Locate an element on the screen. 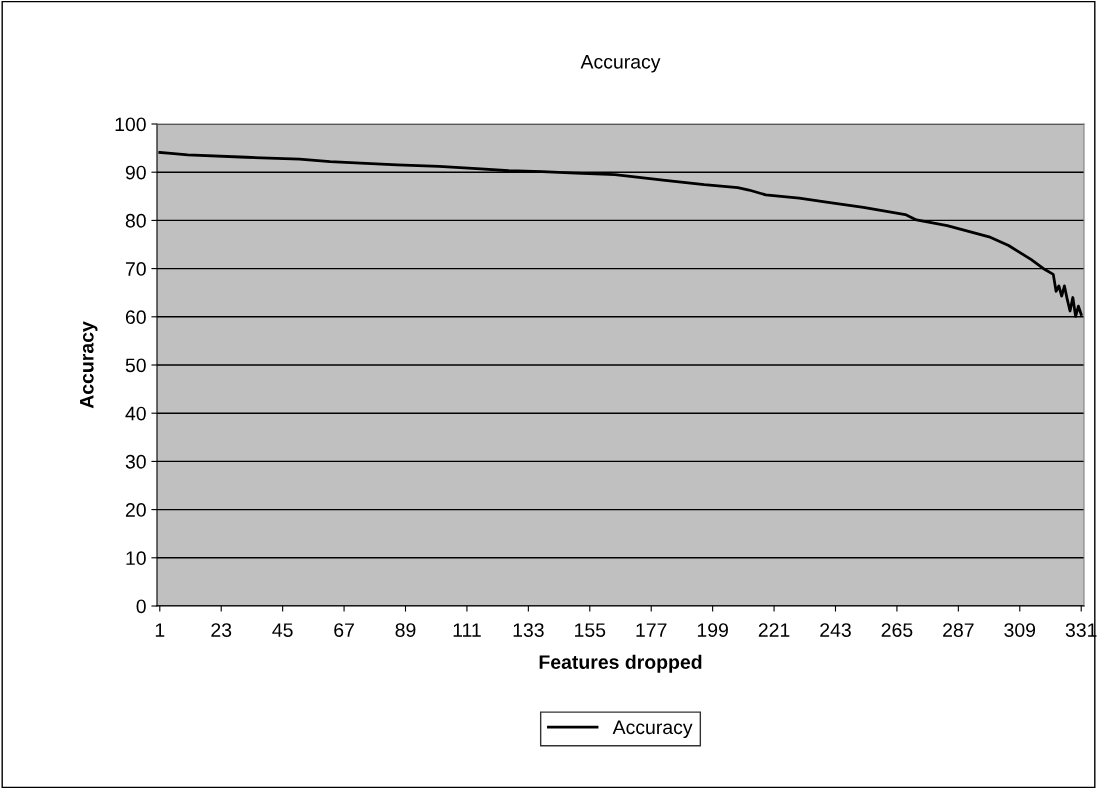 The image size is (1097, 789). x-tick-label: 45 is located at coordinates (282, 630).